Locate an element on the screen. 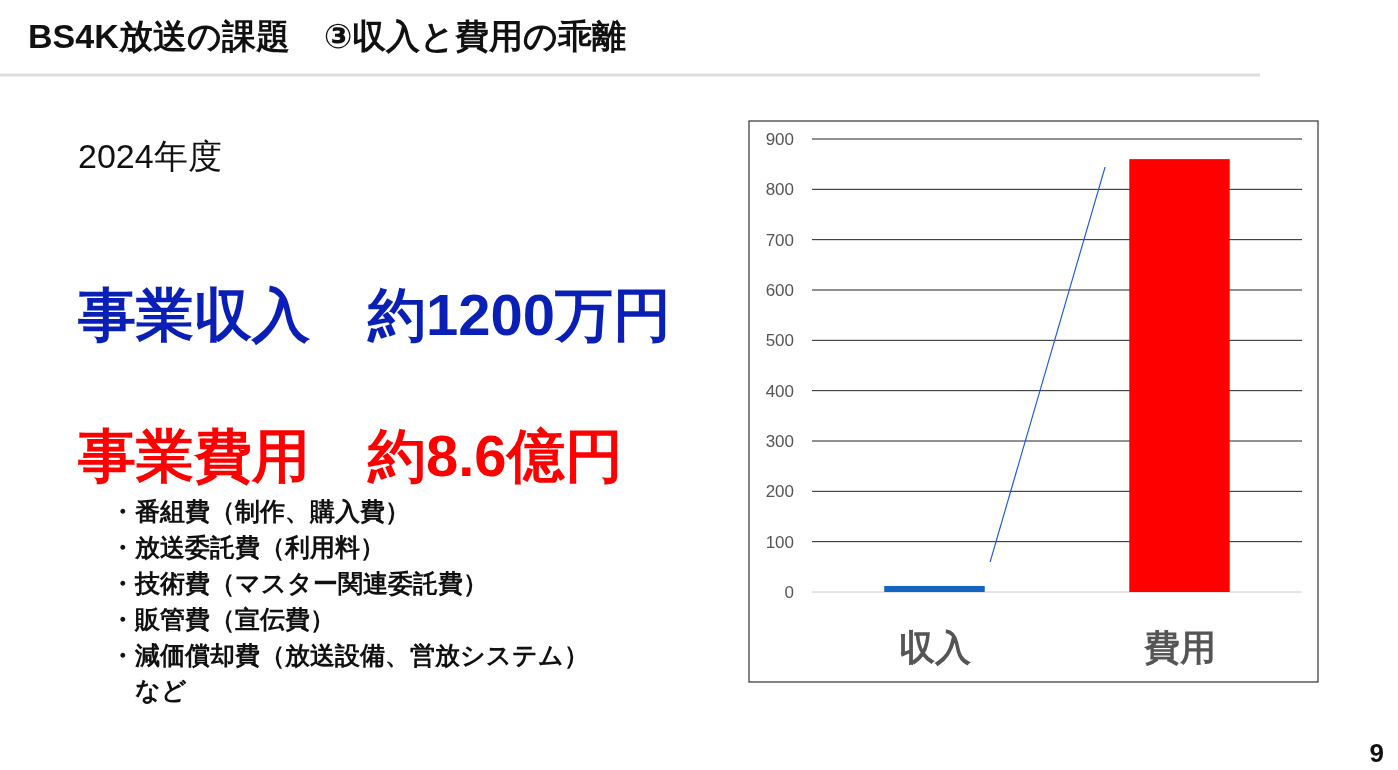  text: BS4K放送の課題 ③収入と費用の乖離 is located at coordinates (327, 36).